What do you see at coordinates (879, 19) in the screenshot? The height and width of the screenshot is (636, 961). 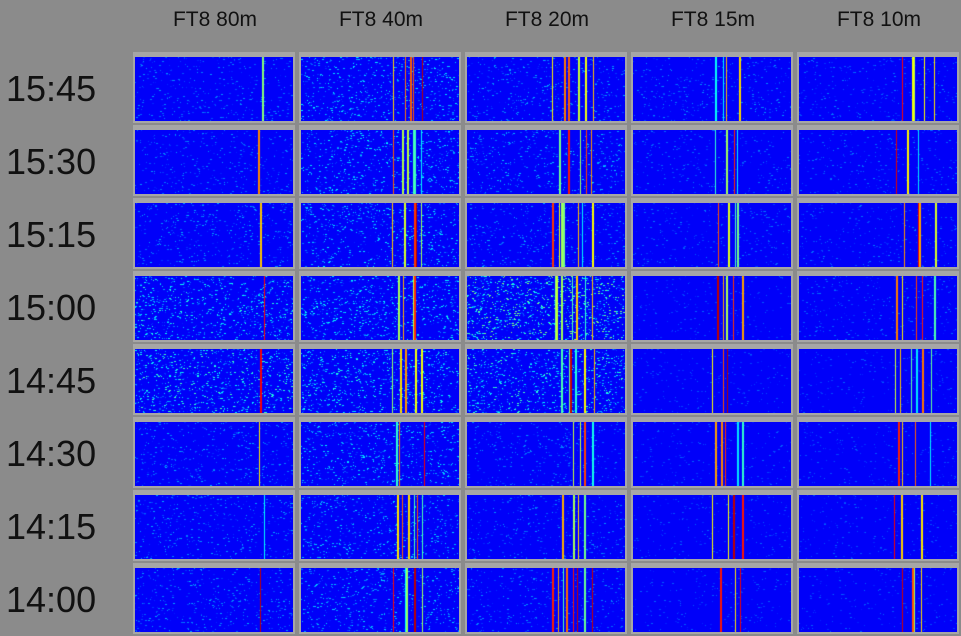 I see `column-header: FT8 10m` at bounding box center [879, 19].